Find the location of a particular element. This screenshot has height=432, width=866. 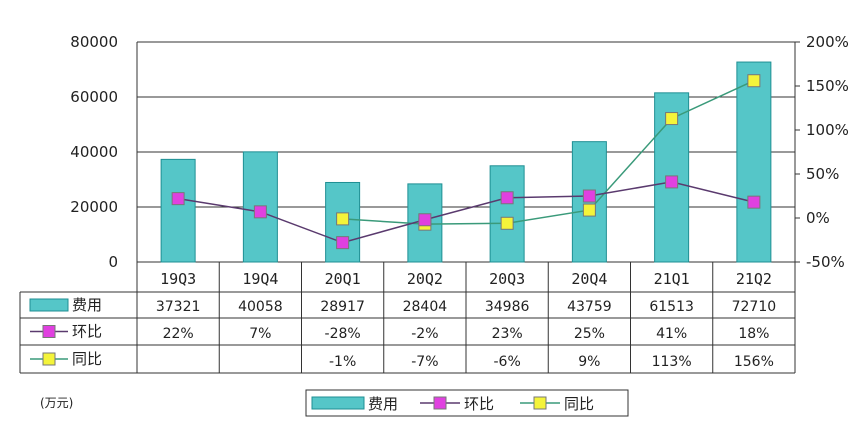

bar-row-label: 费用 is located at coordinates (87, 305).